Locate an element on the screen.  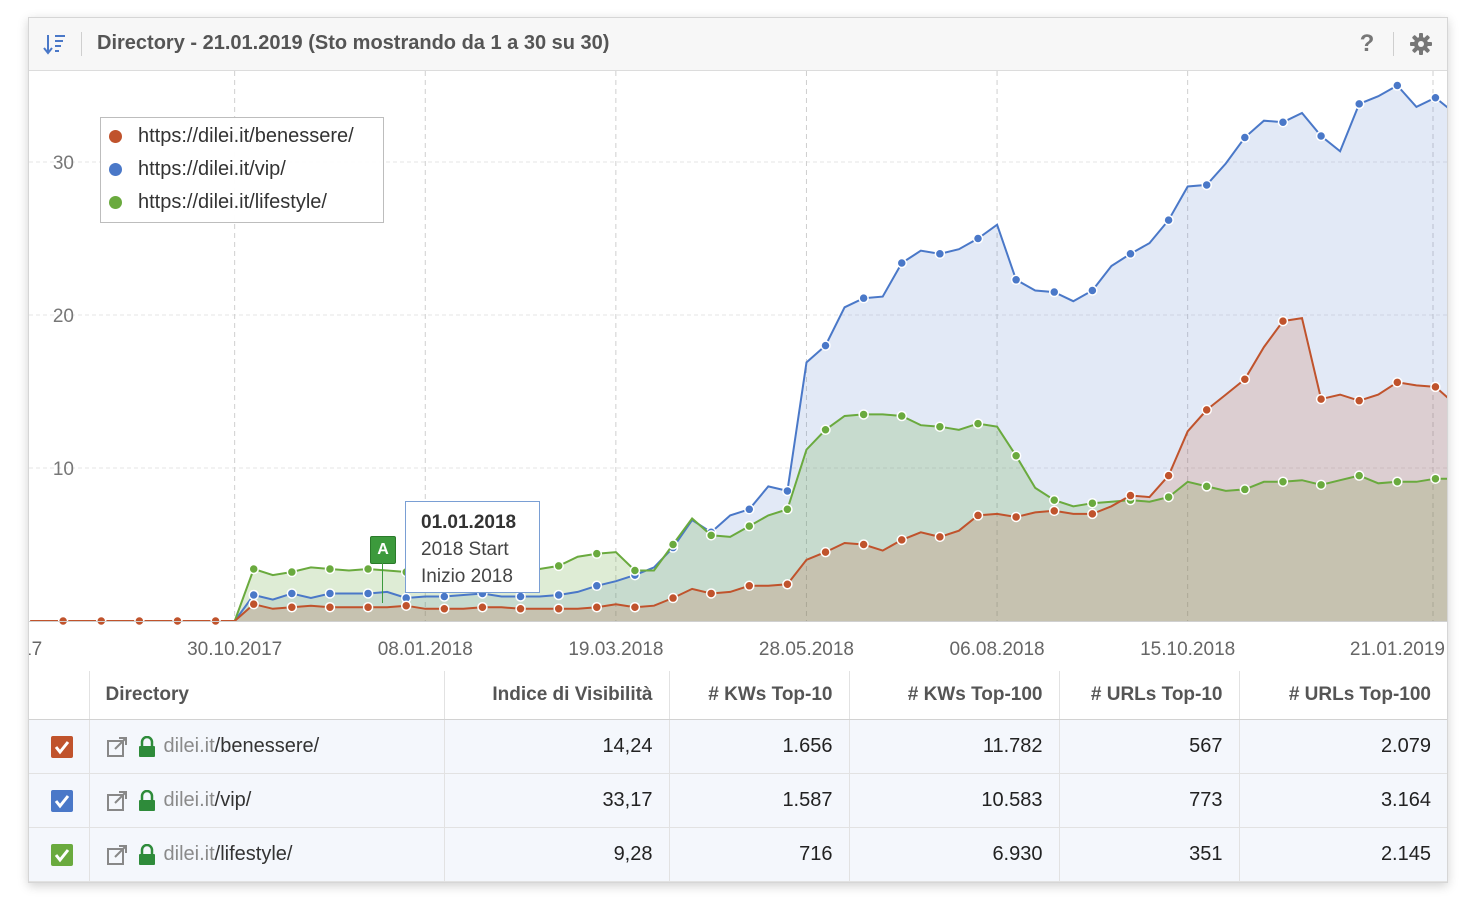
column-header: Directory is located at coordinates (267, 695).